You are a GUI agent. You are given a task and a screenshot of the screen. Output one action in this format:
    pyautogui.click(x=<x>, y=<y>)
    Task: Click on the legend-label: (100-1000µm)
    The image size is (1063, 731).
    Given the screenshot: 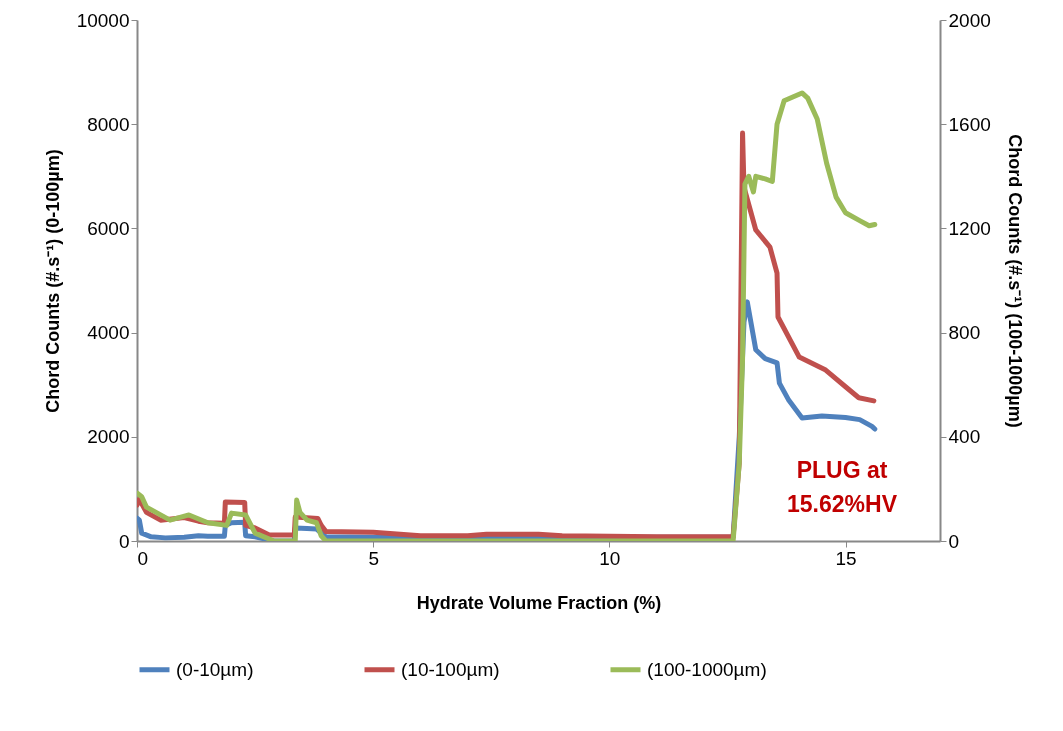 What is the action you would take?
    pyautogui.click(x=707, y=669)
    